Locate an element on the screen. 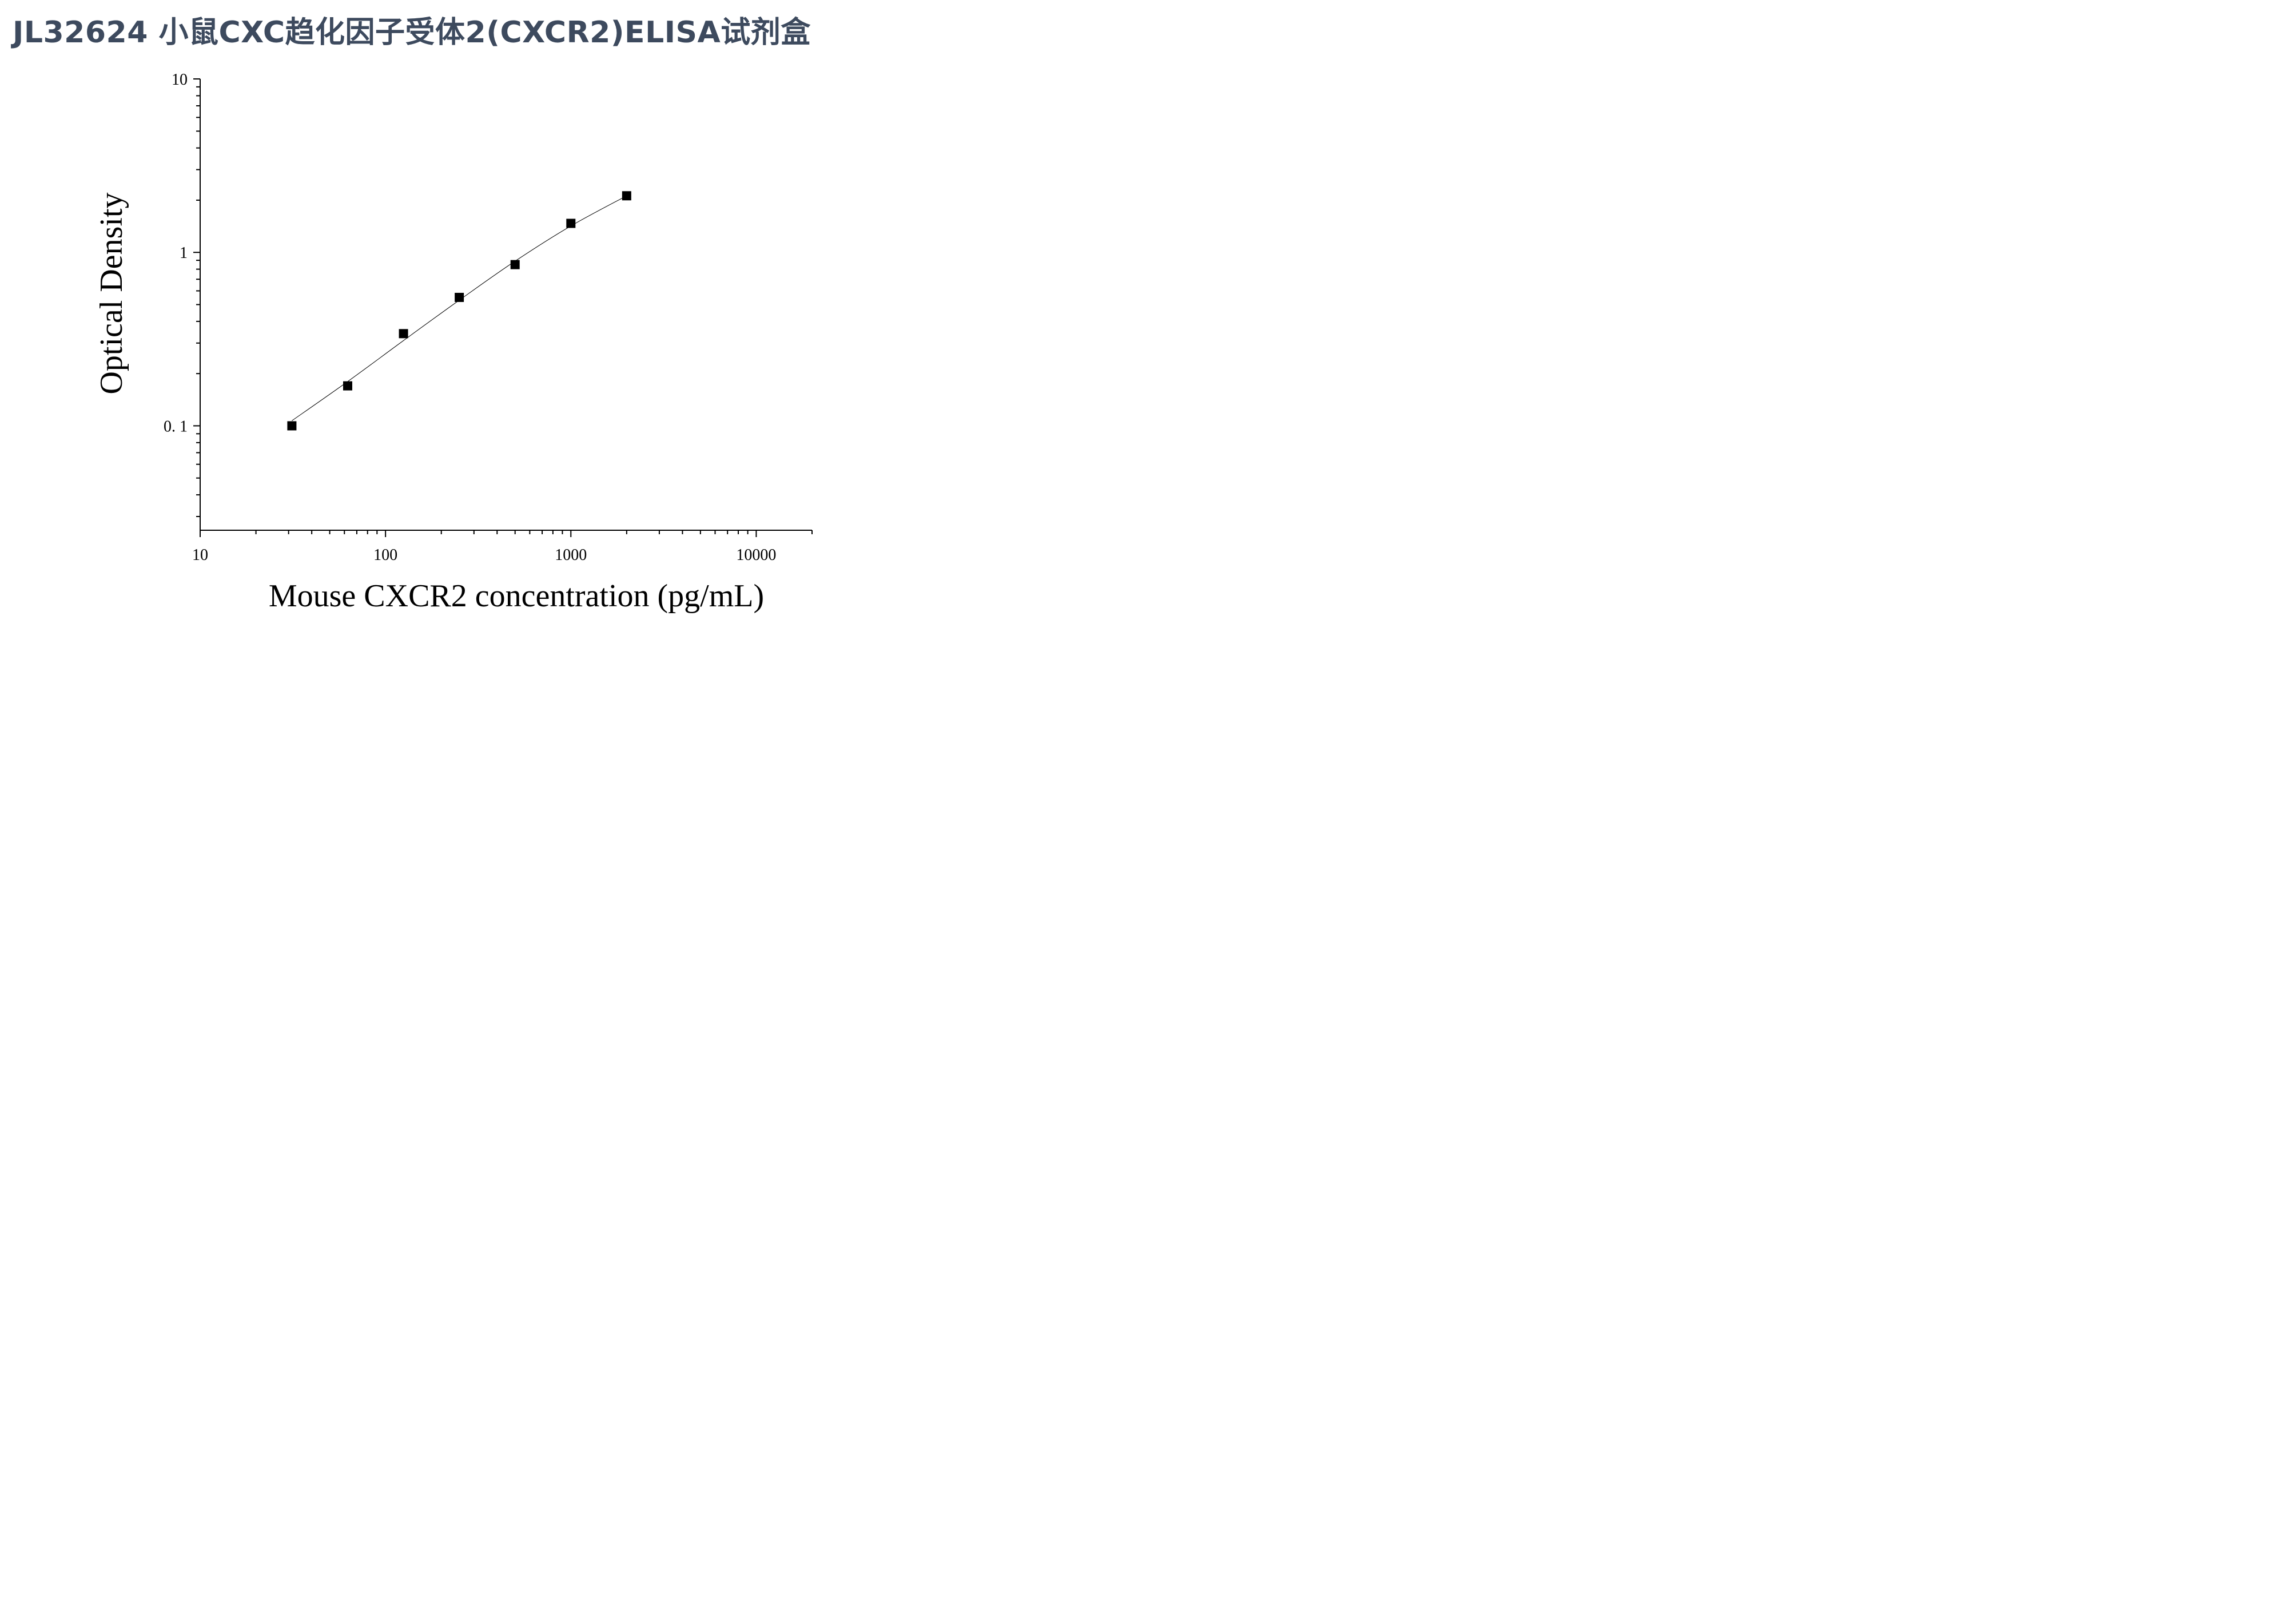 The width and height of the screenshot is (2296, 1605). y-tick-label: 0. 1 is located at coordinates (176, 426).